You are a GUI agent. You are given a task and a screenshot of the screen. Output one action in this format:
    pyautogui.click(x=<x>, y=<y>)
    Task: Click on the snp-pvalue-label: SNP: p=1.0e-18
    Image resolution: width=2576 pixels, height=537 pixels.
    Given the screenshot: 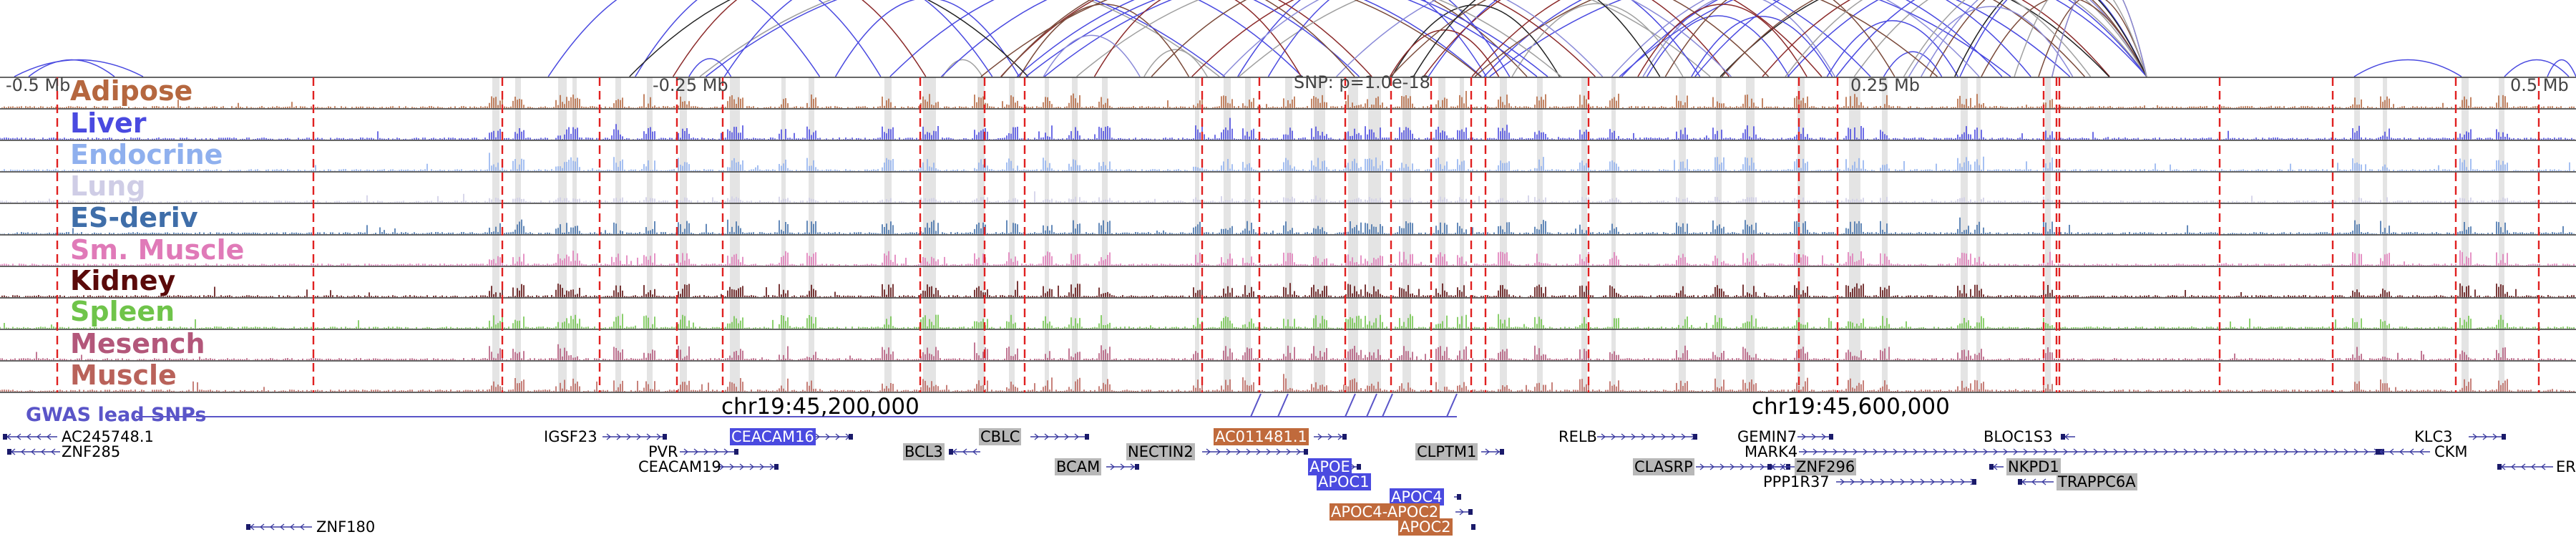 What is the action you would take?
    pyautogui.click(x=1362, y=82)
    